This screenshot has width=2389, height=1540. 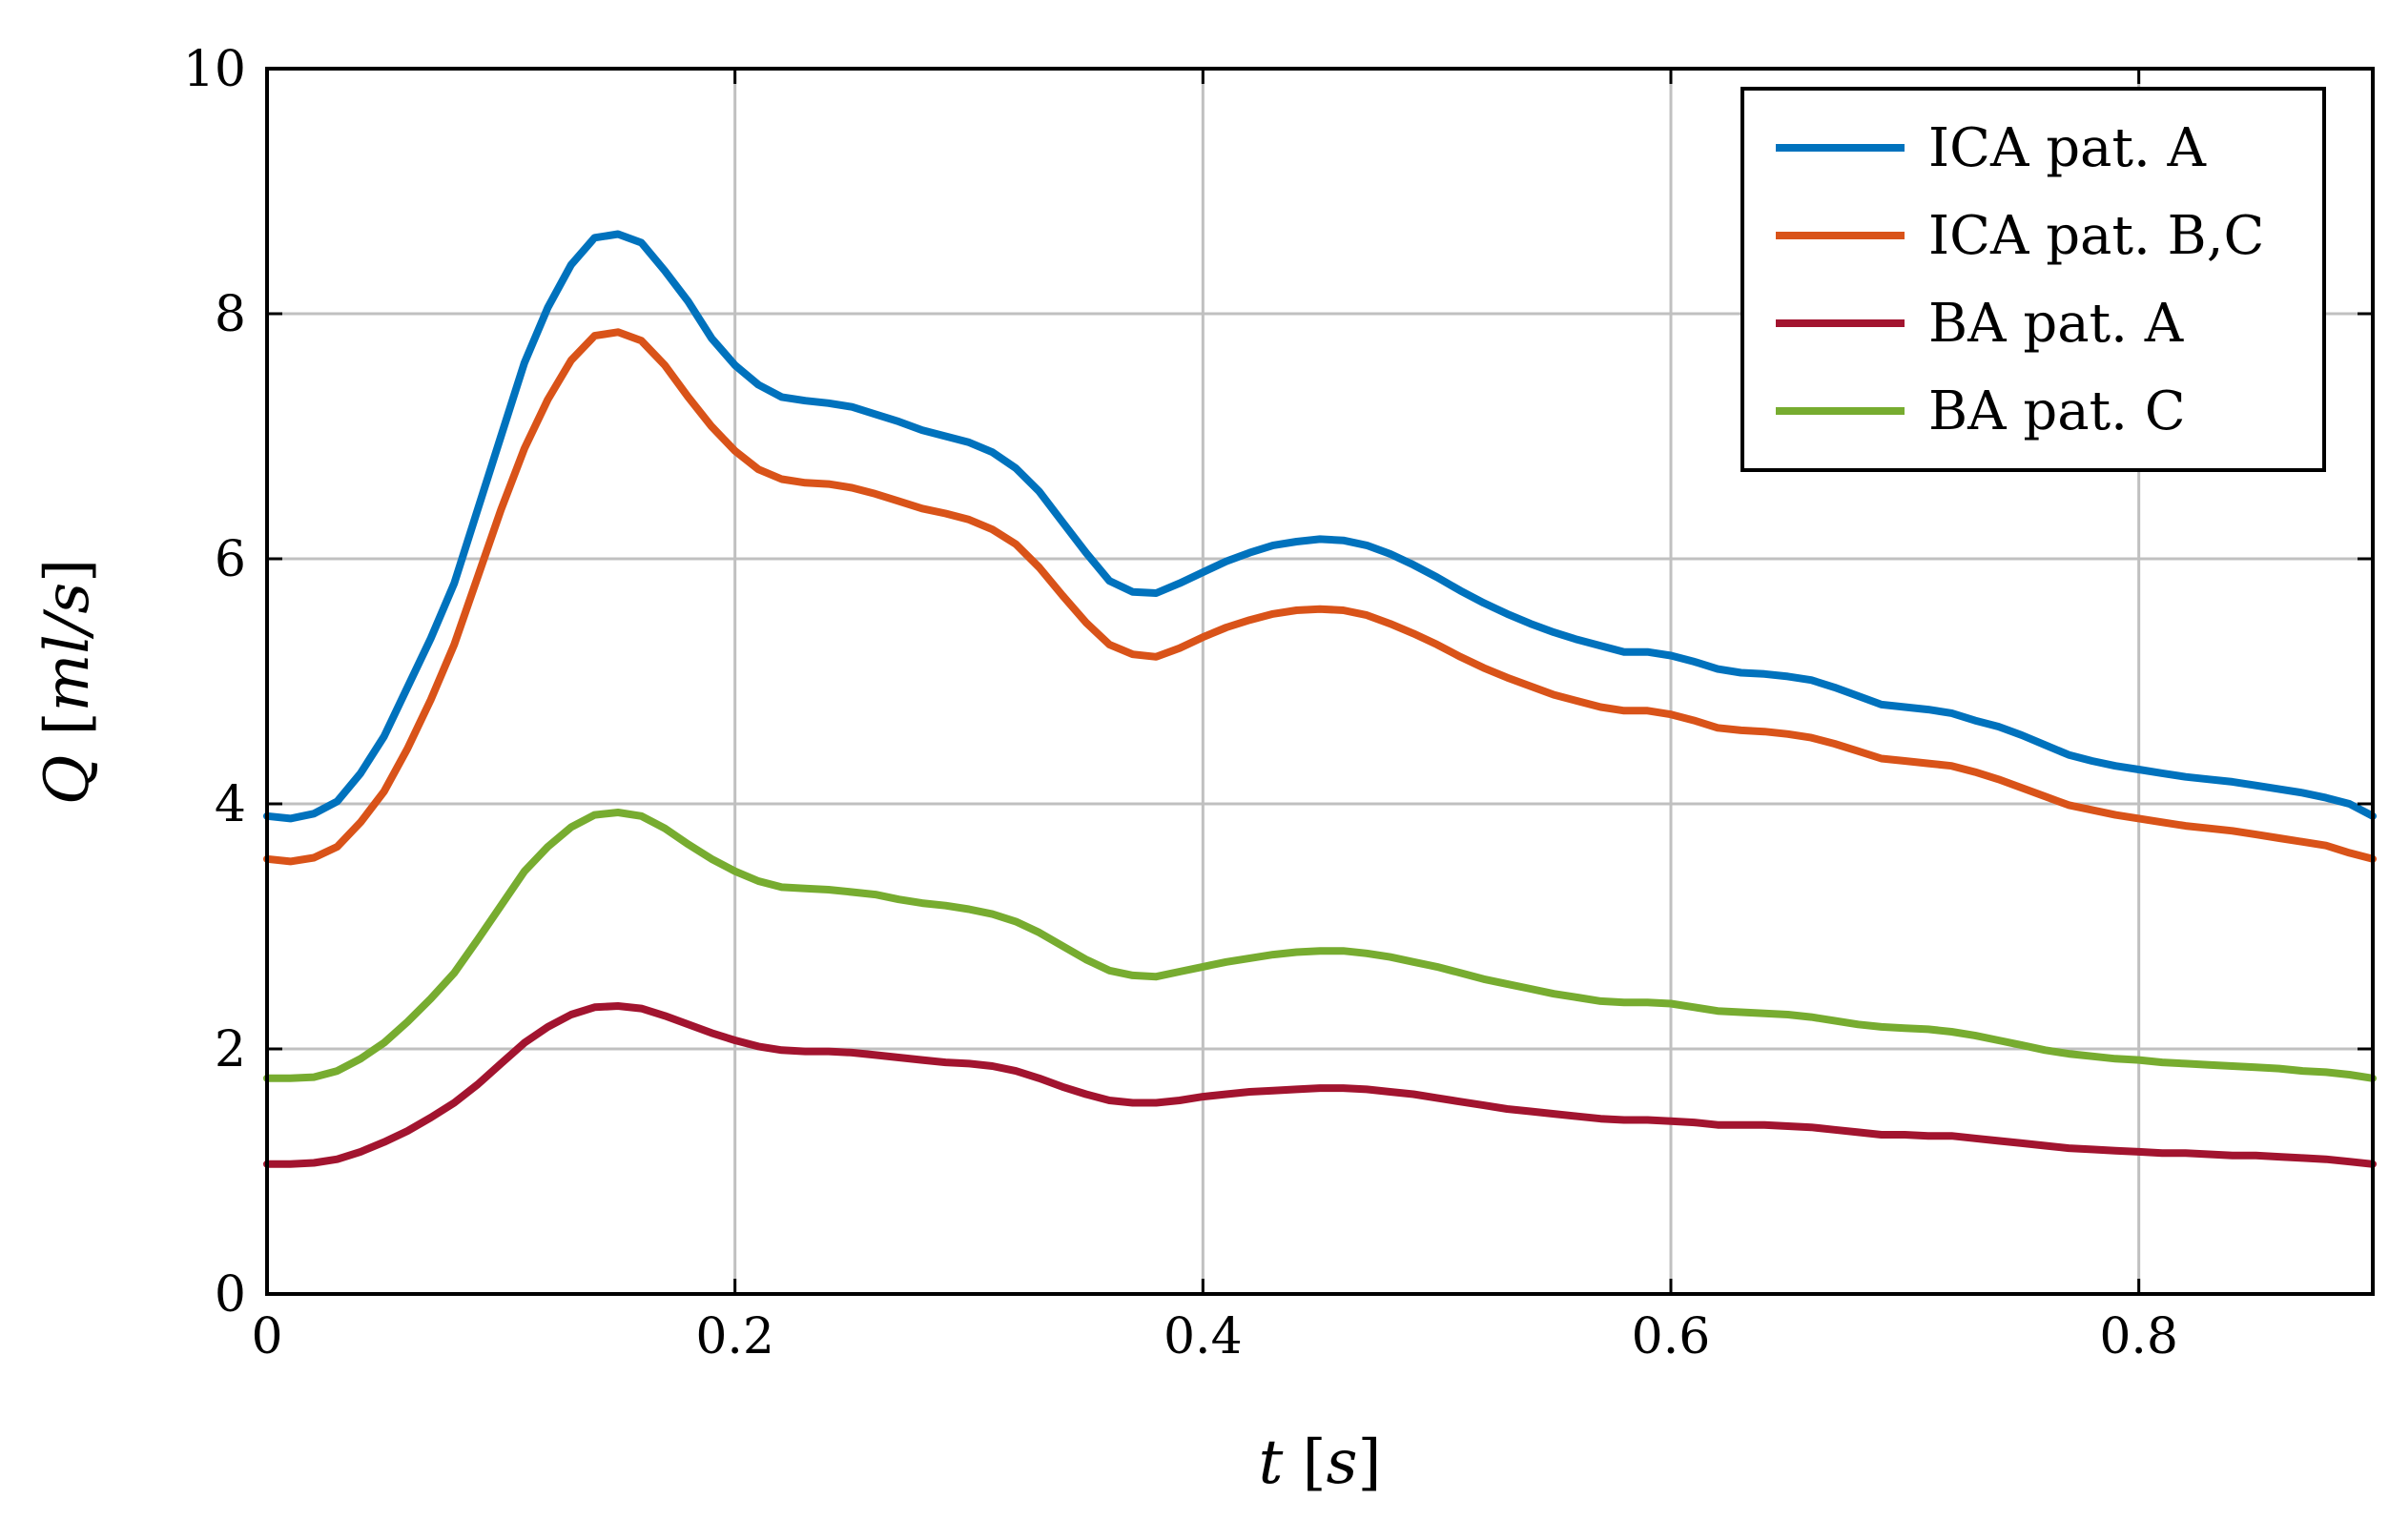 What do you see at coordinates (230, 559) in the screenshot?
I see `y-tick-label: 6` at bounding box center [230, 559].